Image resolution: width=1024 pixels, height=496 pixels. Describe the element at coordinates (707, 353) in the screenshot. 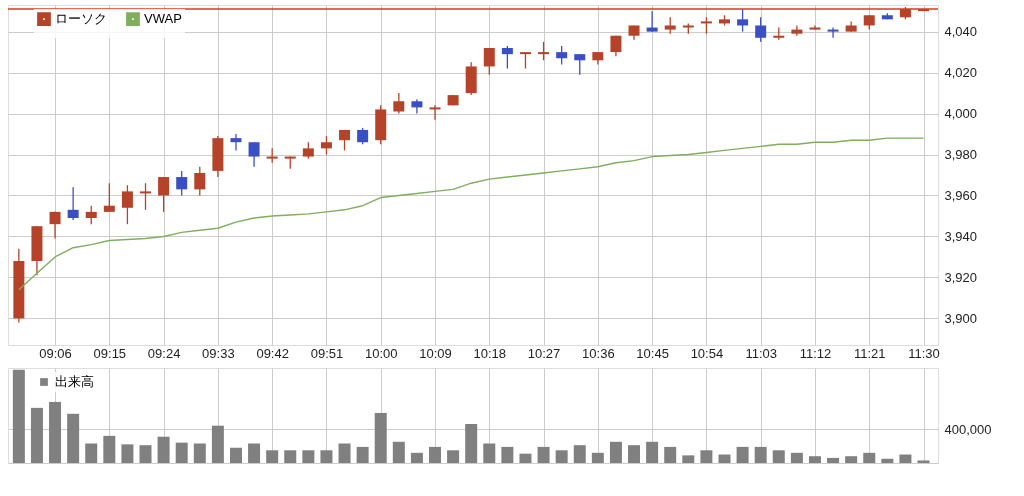

I see `x-tick-label: 10:54` at that location.